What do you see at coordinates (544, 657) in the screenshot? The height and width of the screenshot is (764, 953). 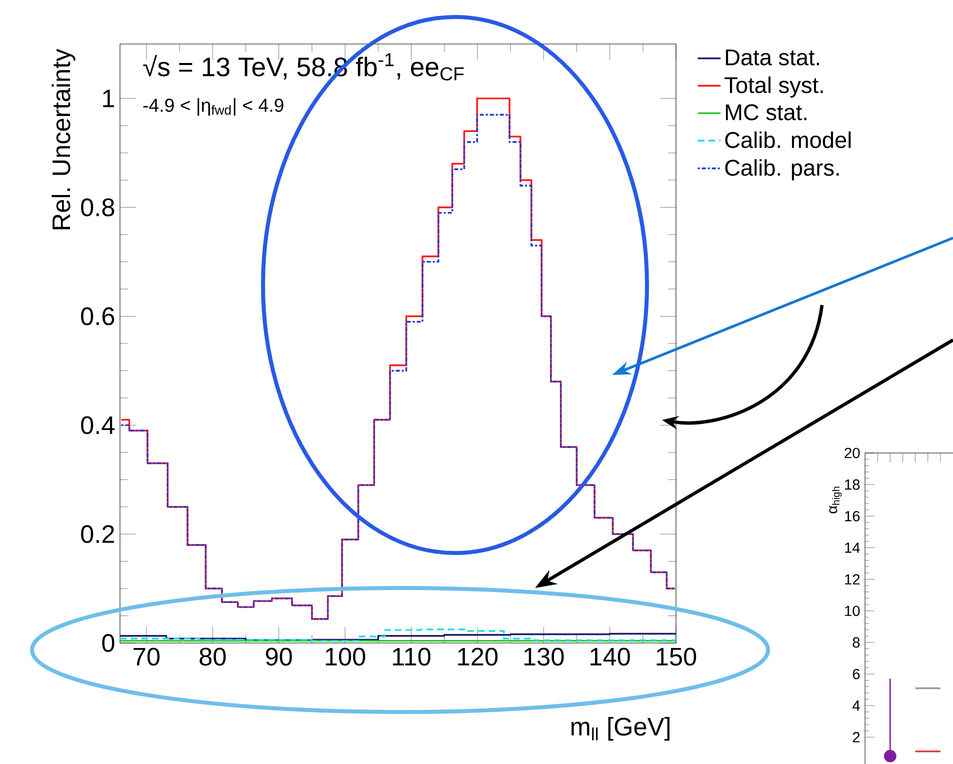 I see `x-tick-label: 130` at bounding box center [544, 657].